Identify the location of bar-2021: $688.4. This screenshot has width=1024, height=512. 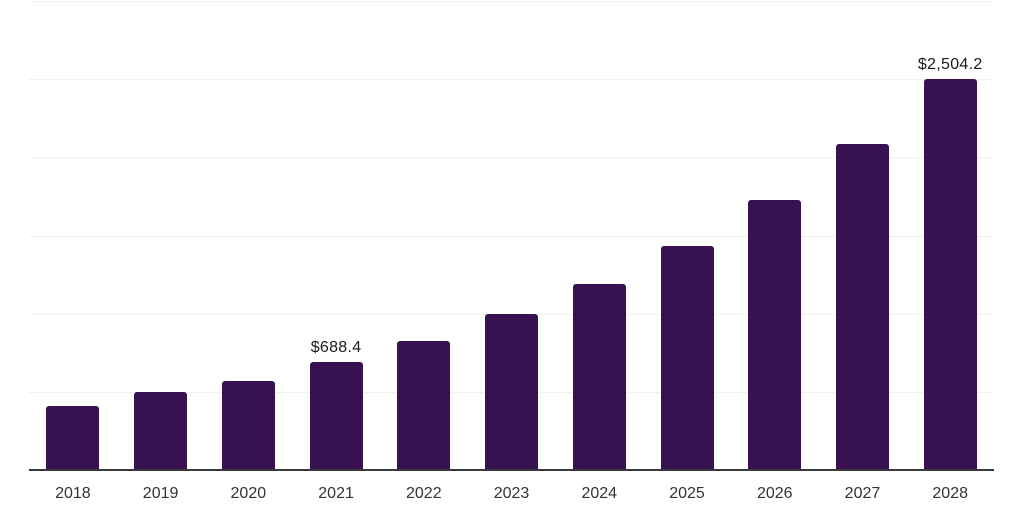
(336, 404).